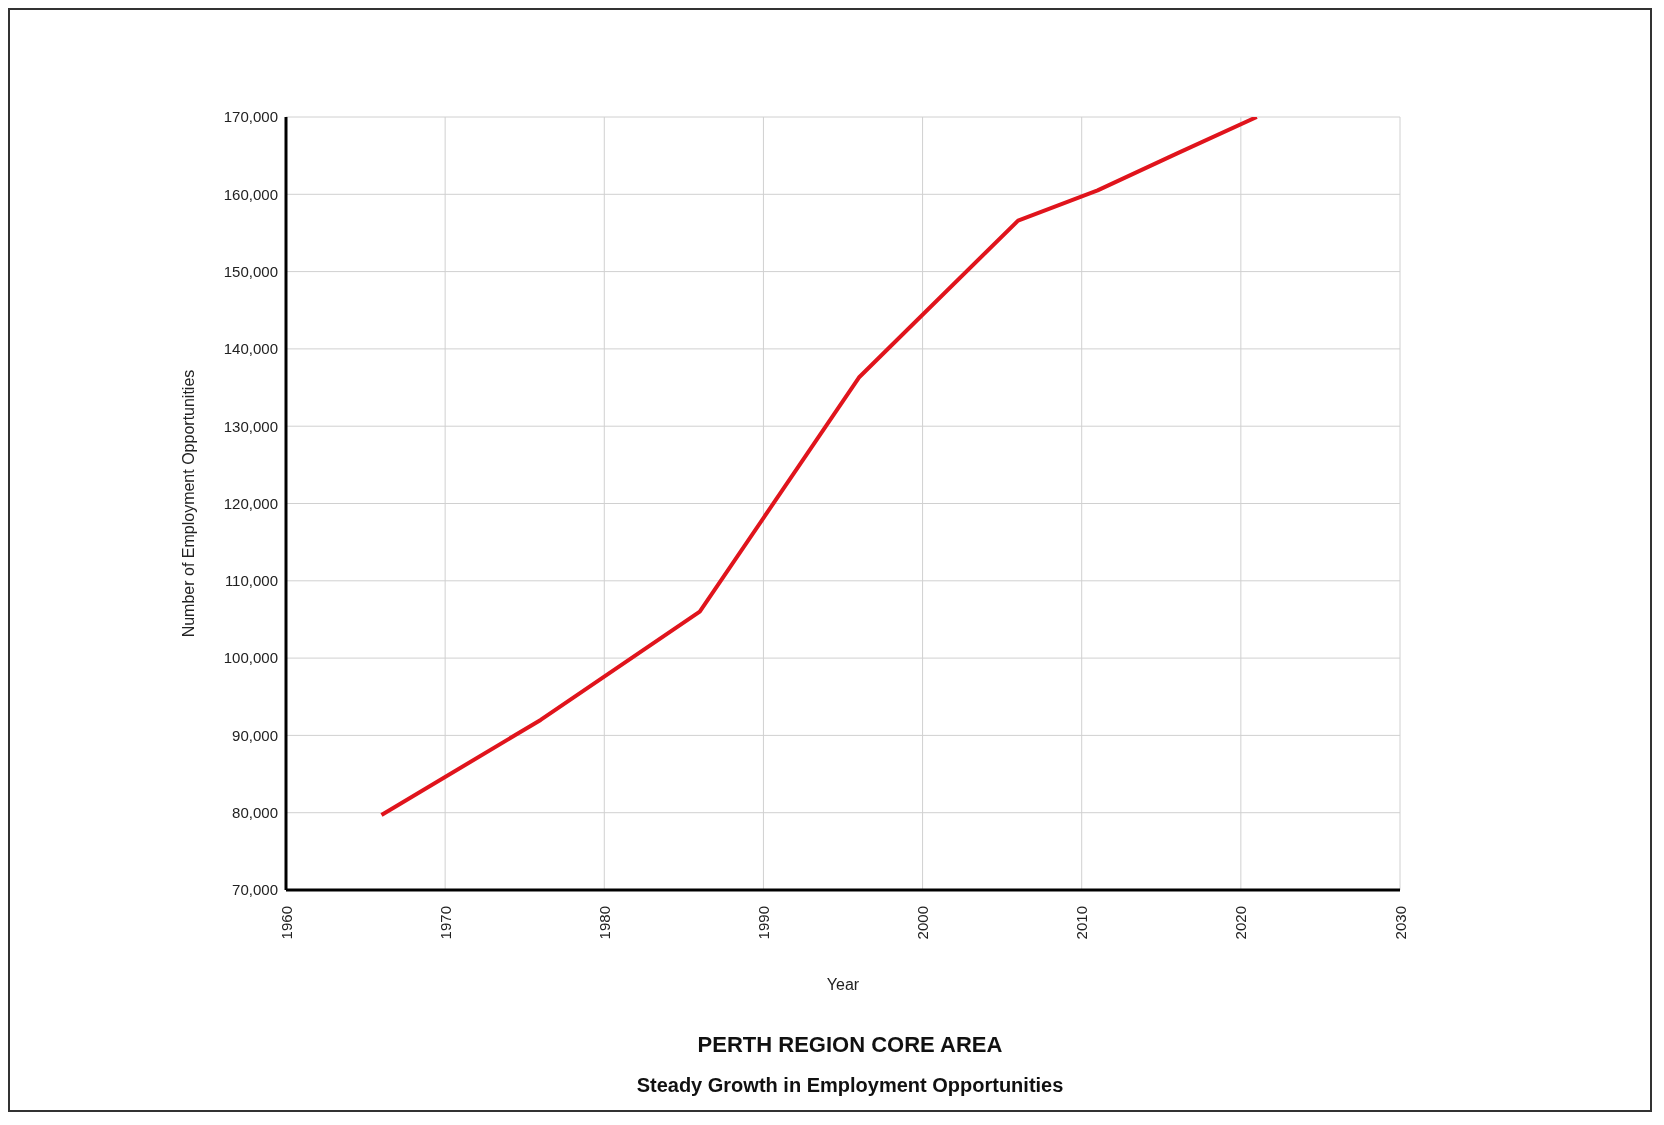 The height and width of the screenshot is (1125, 1664). What do you see at coordinates (255, 735) in the screenshot?
I see `y-tick-label: 90,000` at bounding box center [255, 735].